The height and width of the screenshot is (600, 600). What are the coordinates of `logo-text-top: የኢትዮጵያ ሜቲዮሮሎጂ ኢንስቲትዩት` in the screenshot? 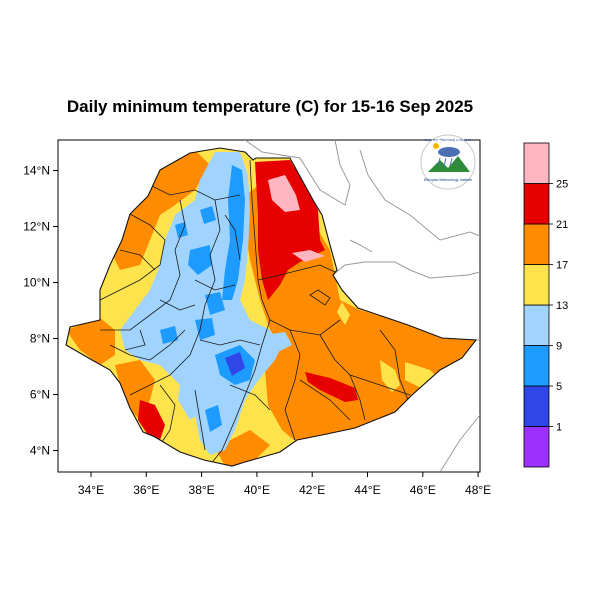 It's located at (448, 140).